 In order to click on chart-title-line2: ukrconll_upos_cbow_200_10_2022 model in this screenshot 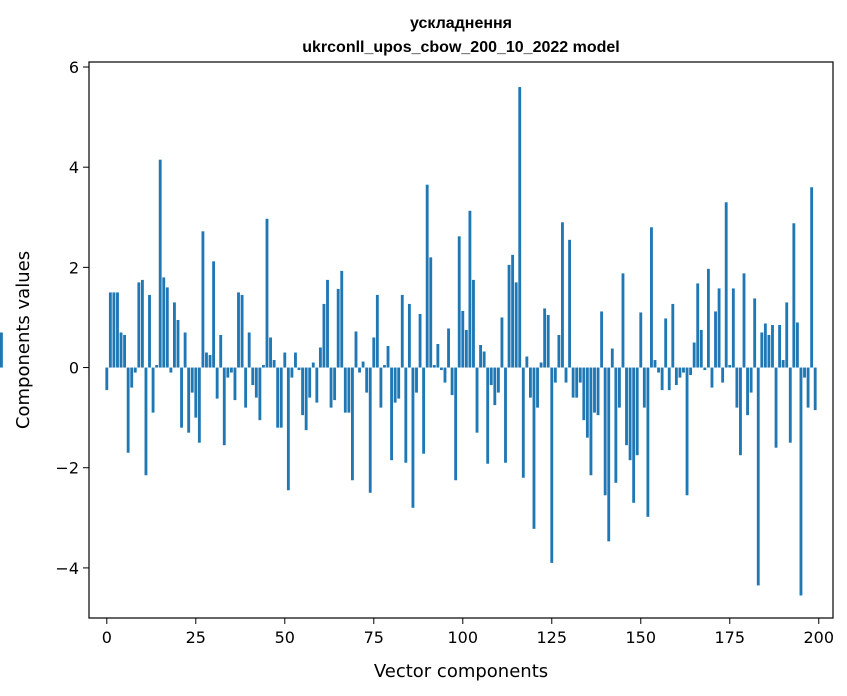, I will do `click(460, 47)`.